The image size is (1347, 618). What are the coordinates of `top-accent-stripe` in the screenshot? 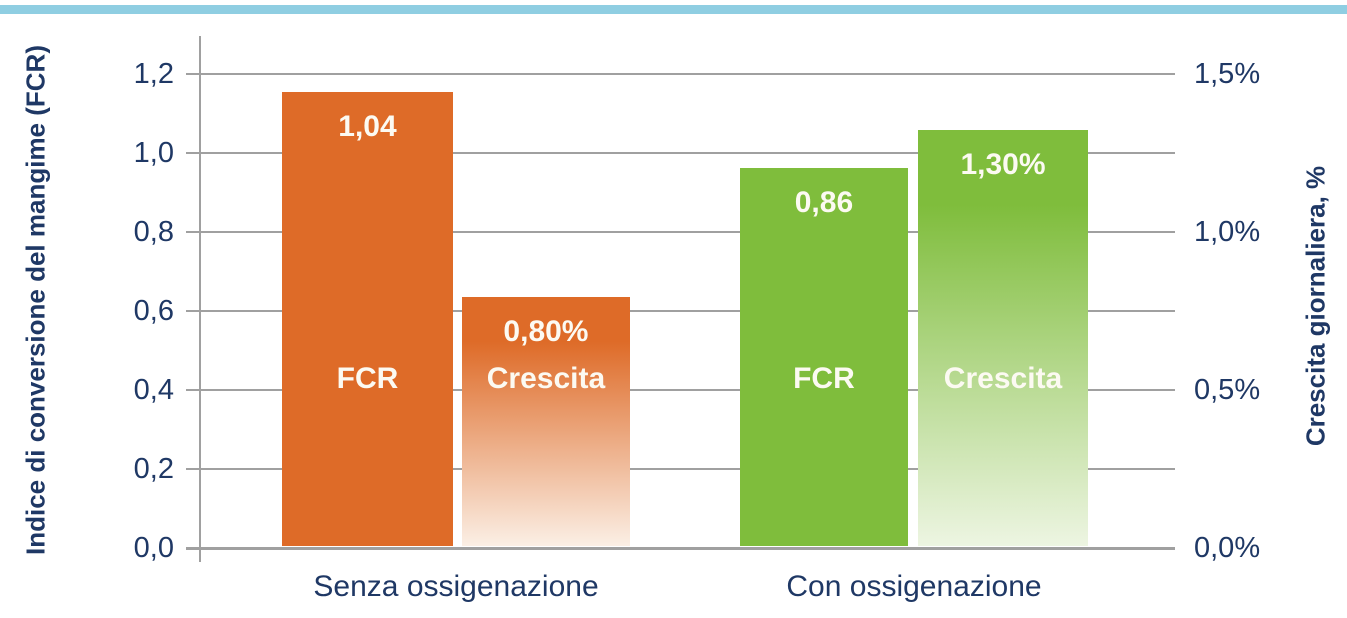 It's located at (673, 9).